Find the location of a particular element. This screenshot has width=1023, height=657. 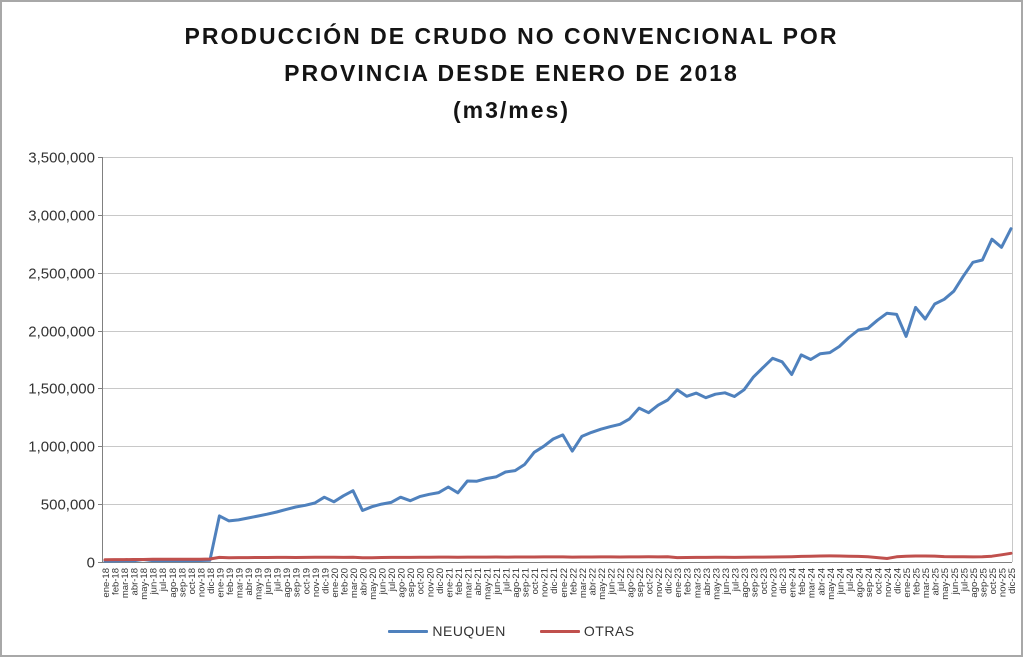

x-axis-label: may-19 is located at coordinates (259, 584).